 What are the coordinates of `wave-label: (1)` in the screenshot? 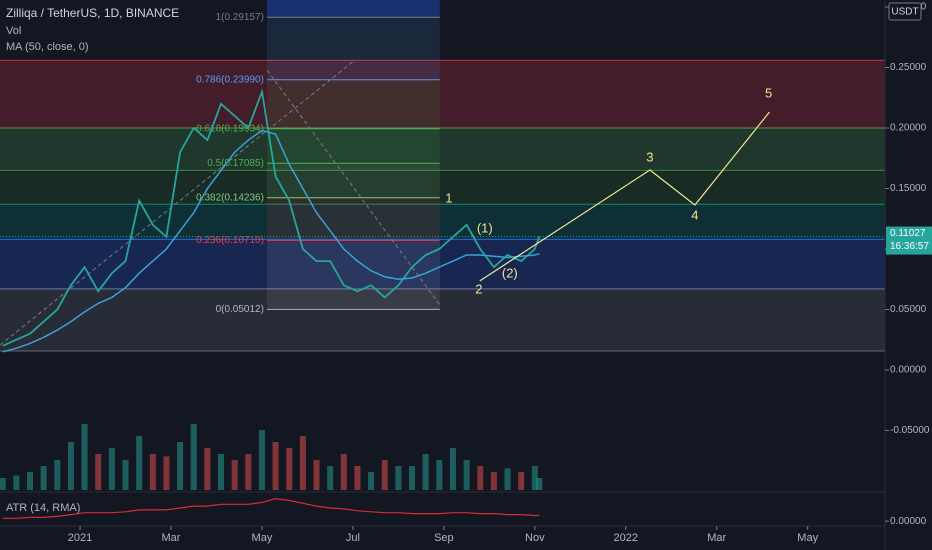 It's located at (485, 227).